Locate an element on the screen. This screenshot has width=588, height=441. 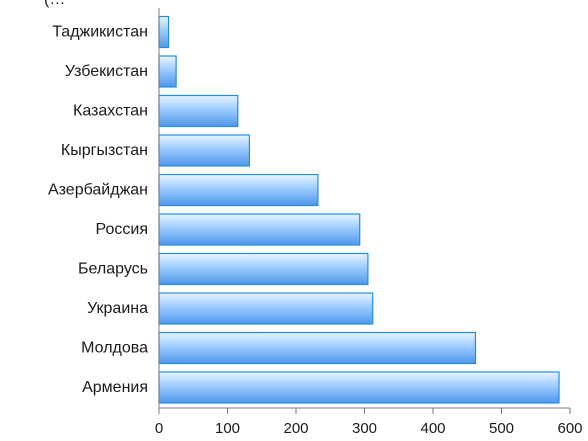
x-tick-label: 0 is located at coordinates (159, 428).